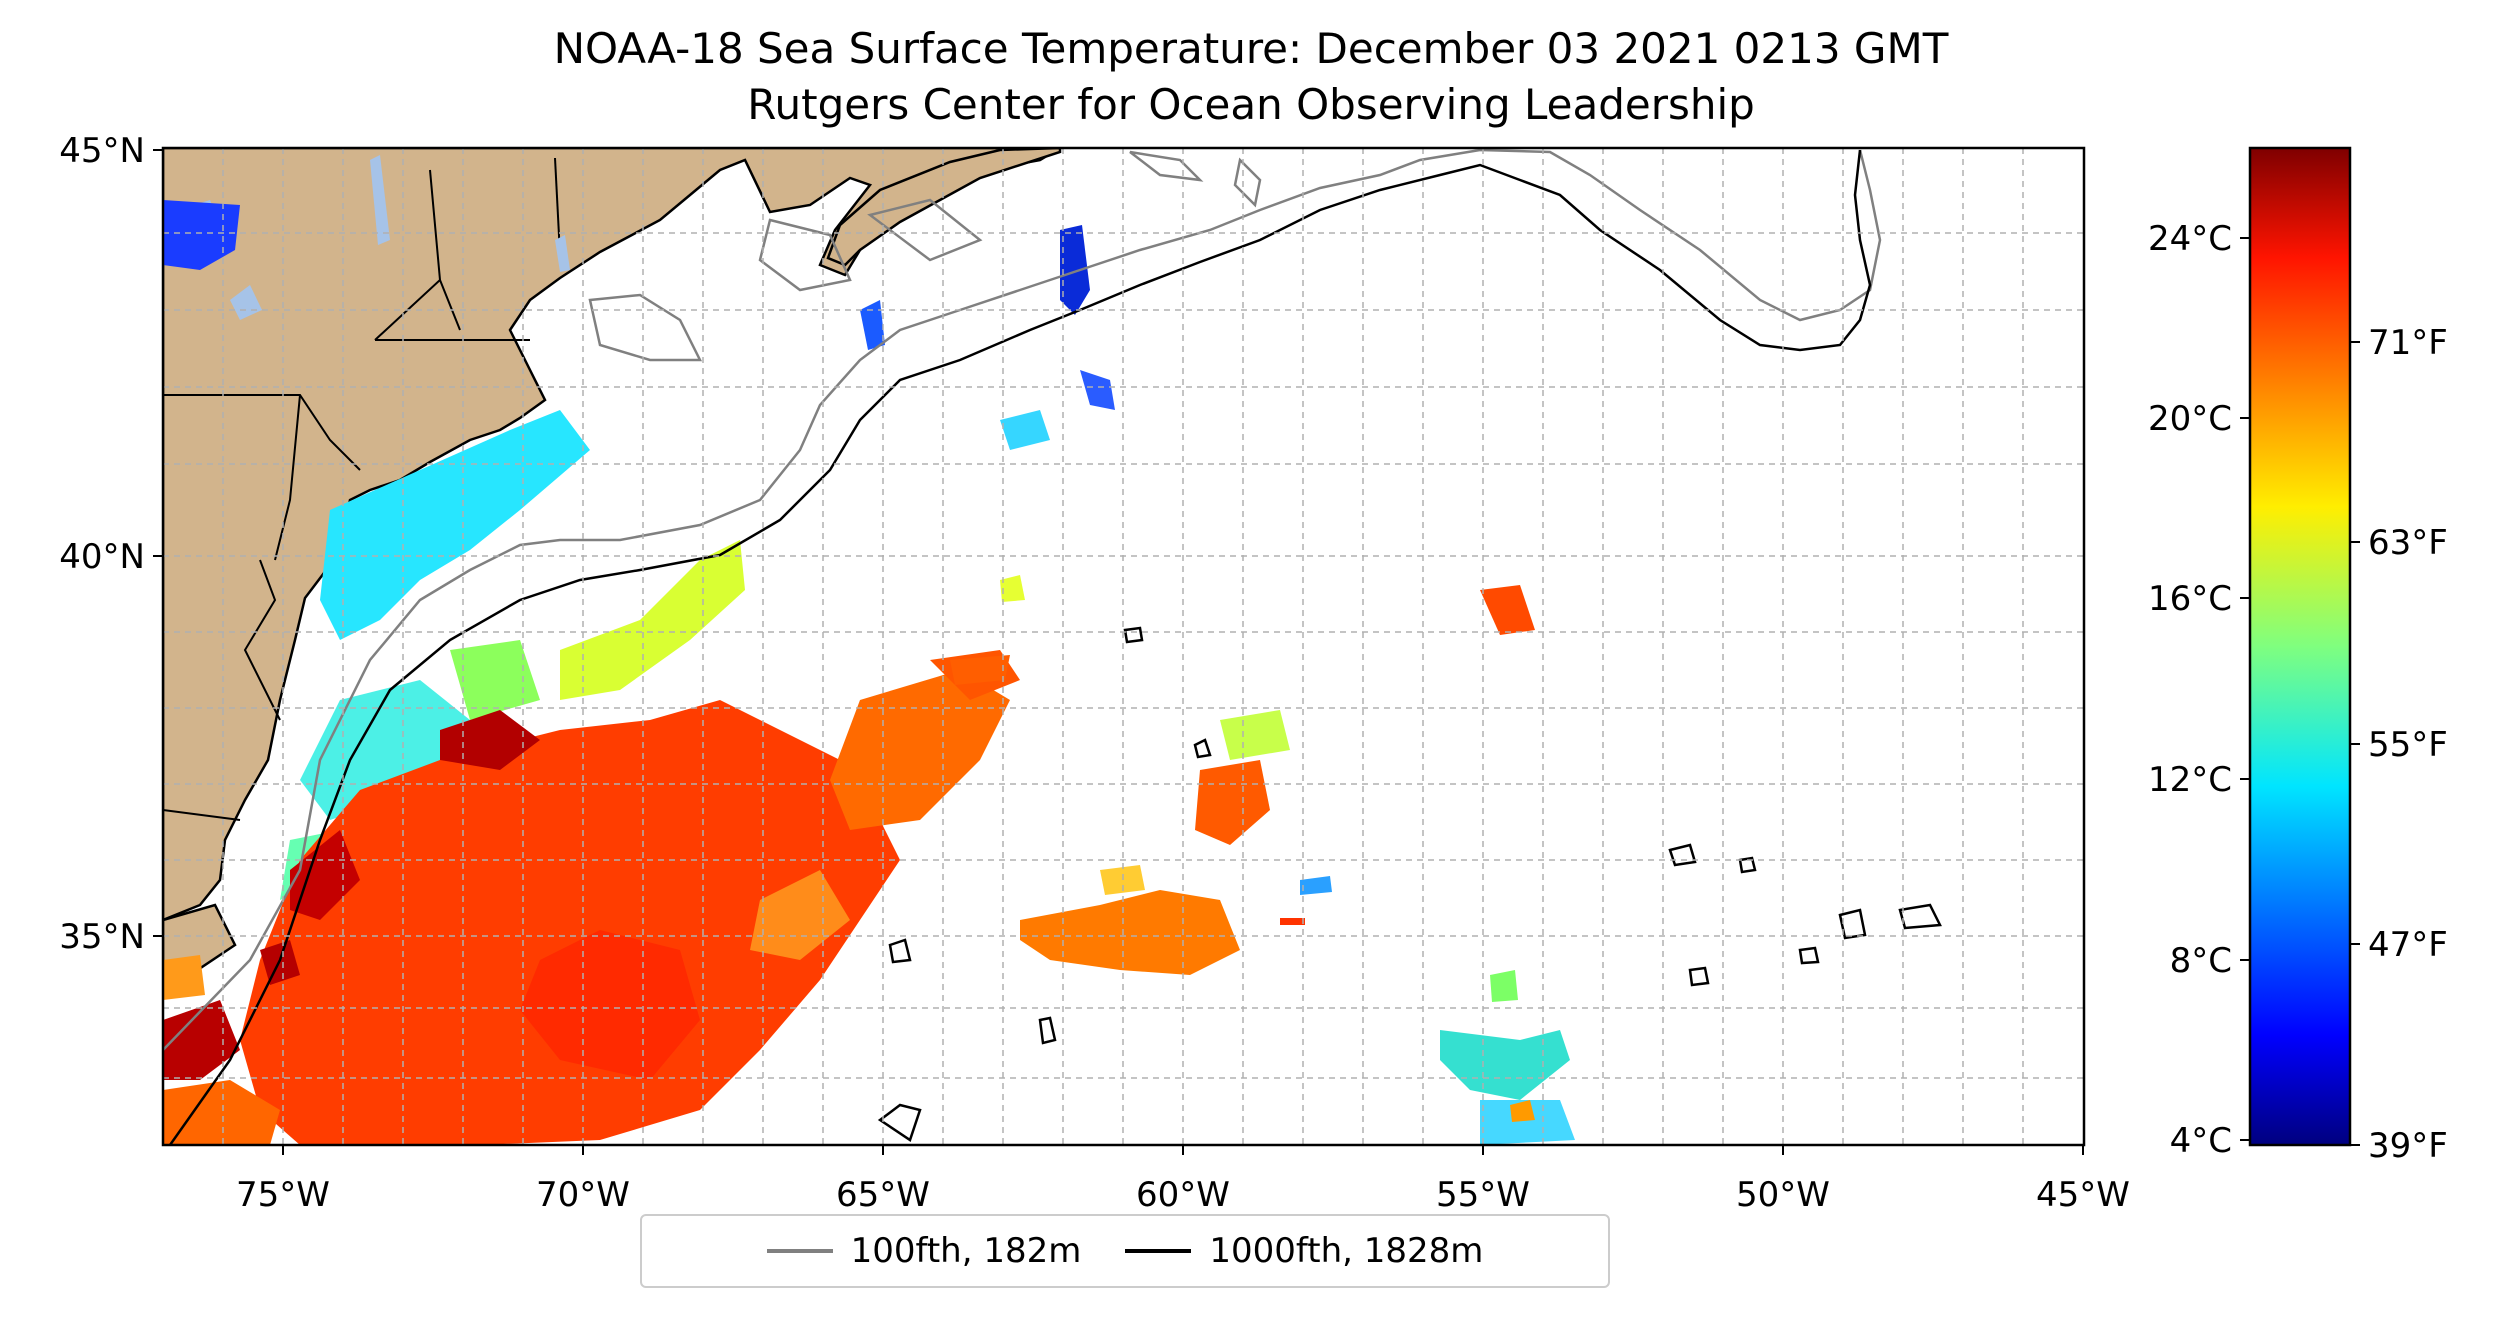 The image size is (2502, 1318). What do you see at coordinates (158, 543) in the screenshot?
I see `lat-ticks` at bounding box center [158, 543].